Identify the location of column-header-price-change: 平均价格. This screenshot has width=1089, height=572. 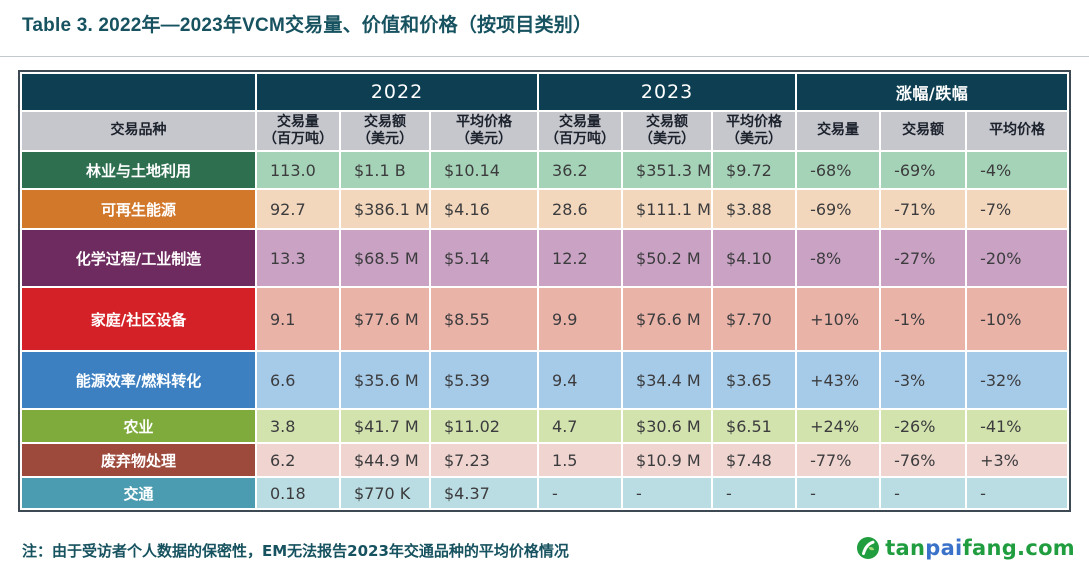
(1017, 131).